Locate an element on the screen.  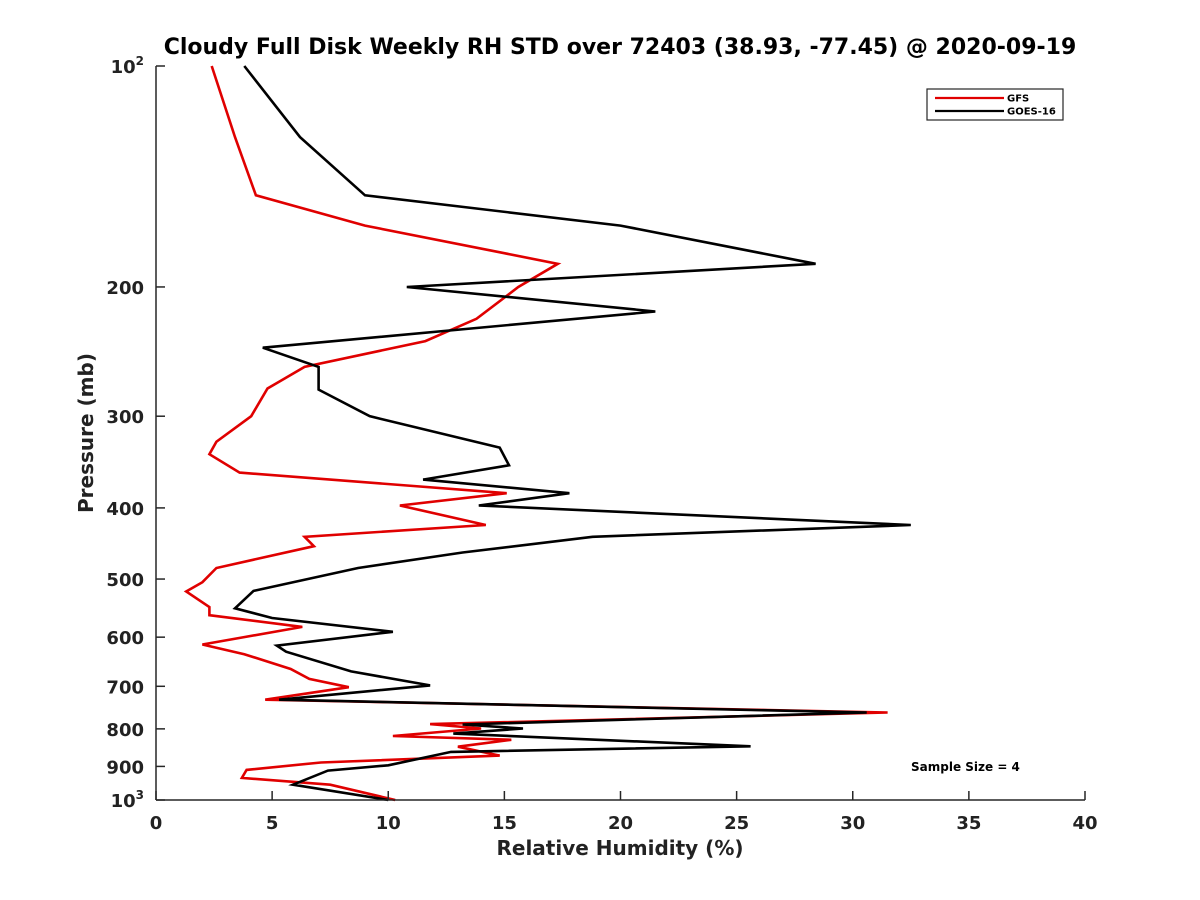
x-tick-label: 35 is located at coordinates (968, 823).